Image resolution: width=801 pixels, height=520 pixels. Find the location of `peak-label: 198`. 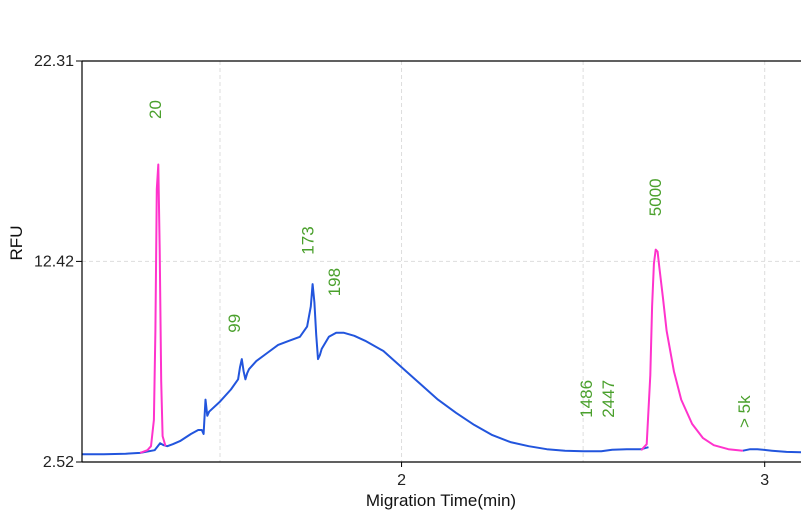

peak-label: 198 is located at coordinates (334, 282).